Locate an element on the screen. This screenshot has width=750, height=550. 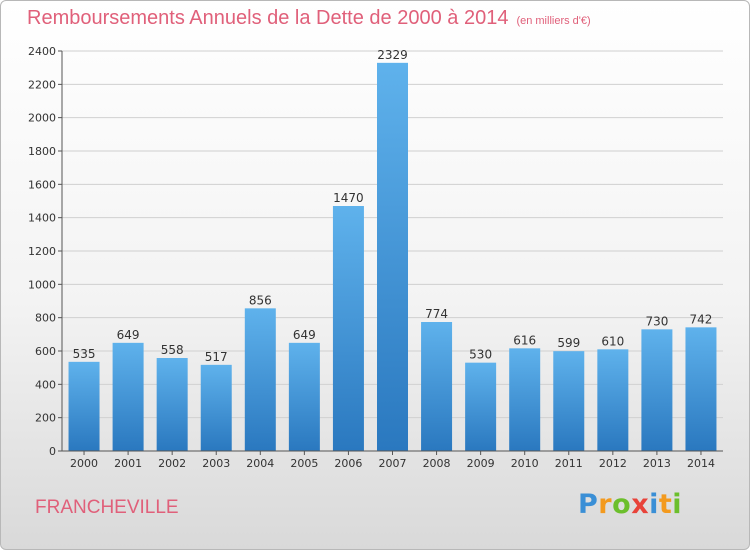
bar-value-label: 517 is located at coordinates (216, 357).